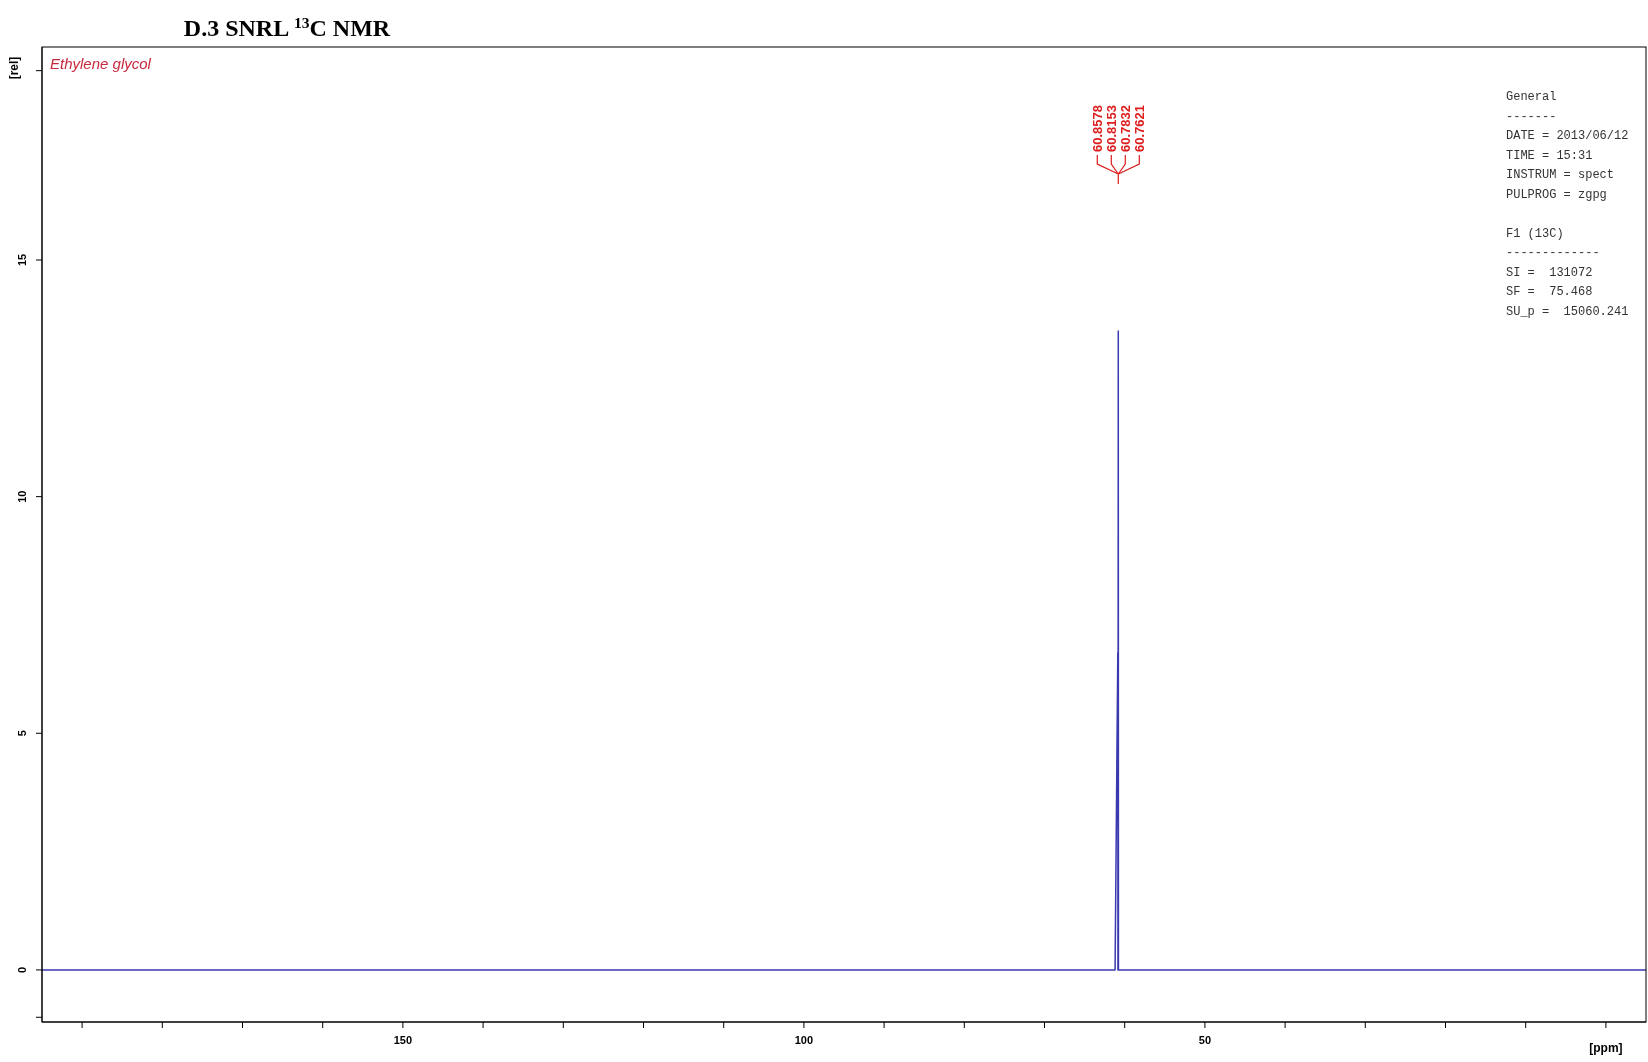  I want to click on annotation: INSTRUM = spect, so click(1560, 175).